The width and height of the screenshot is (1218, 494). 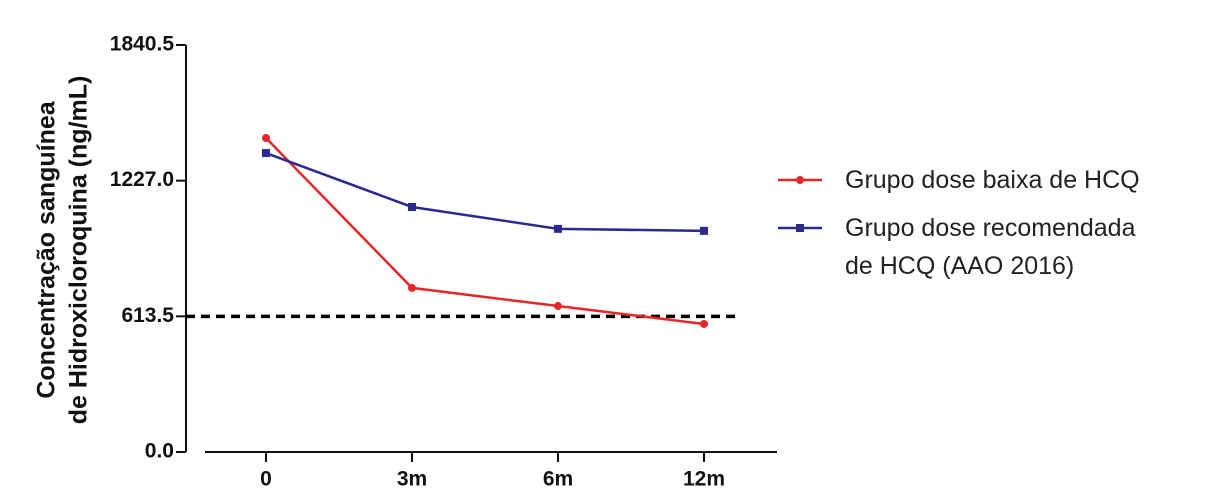 What do you see at coordinates (558, 479) in the screenshot?
I see `x-tick-label: 6m` at bounding box center [558, 479].